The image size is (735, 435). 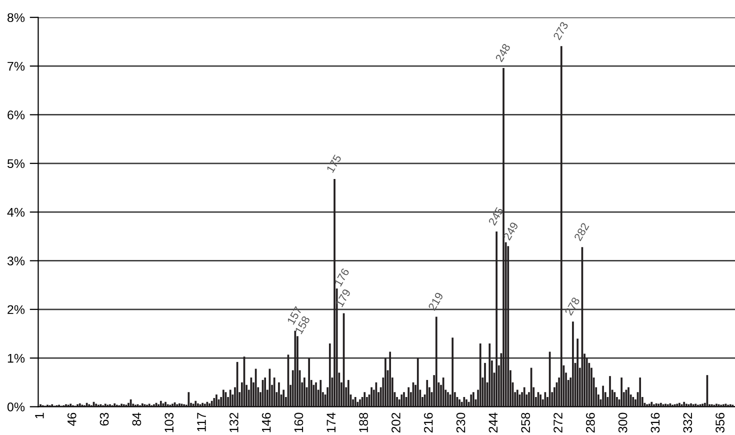 I want to click on y-tick-label: 4%, so click(x=16, y=212).